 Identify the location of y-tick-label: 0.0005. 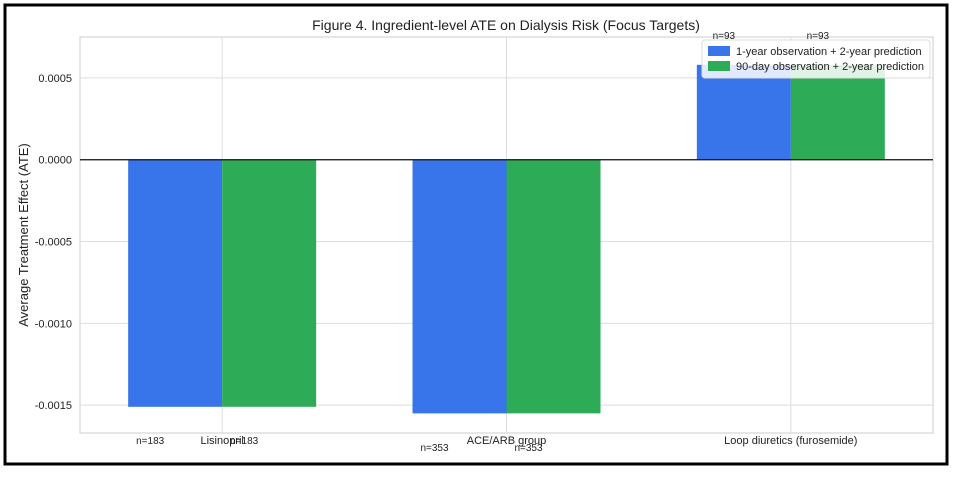
(55, 79).